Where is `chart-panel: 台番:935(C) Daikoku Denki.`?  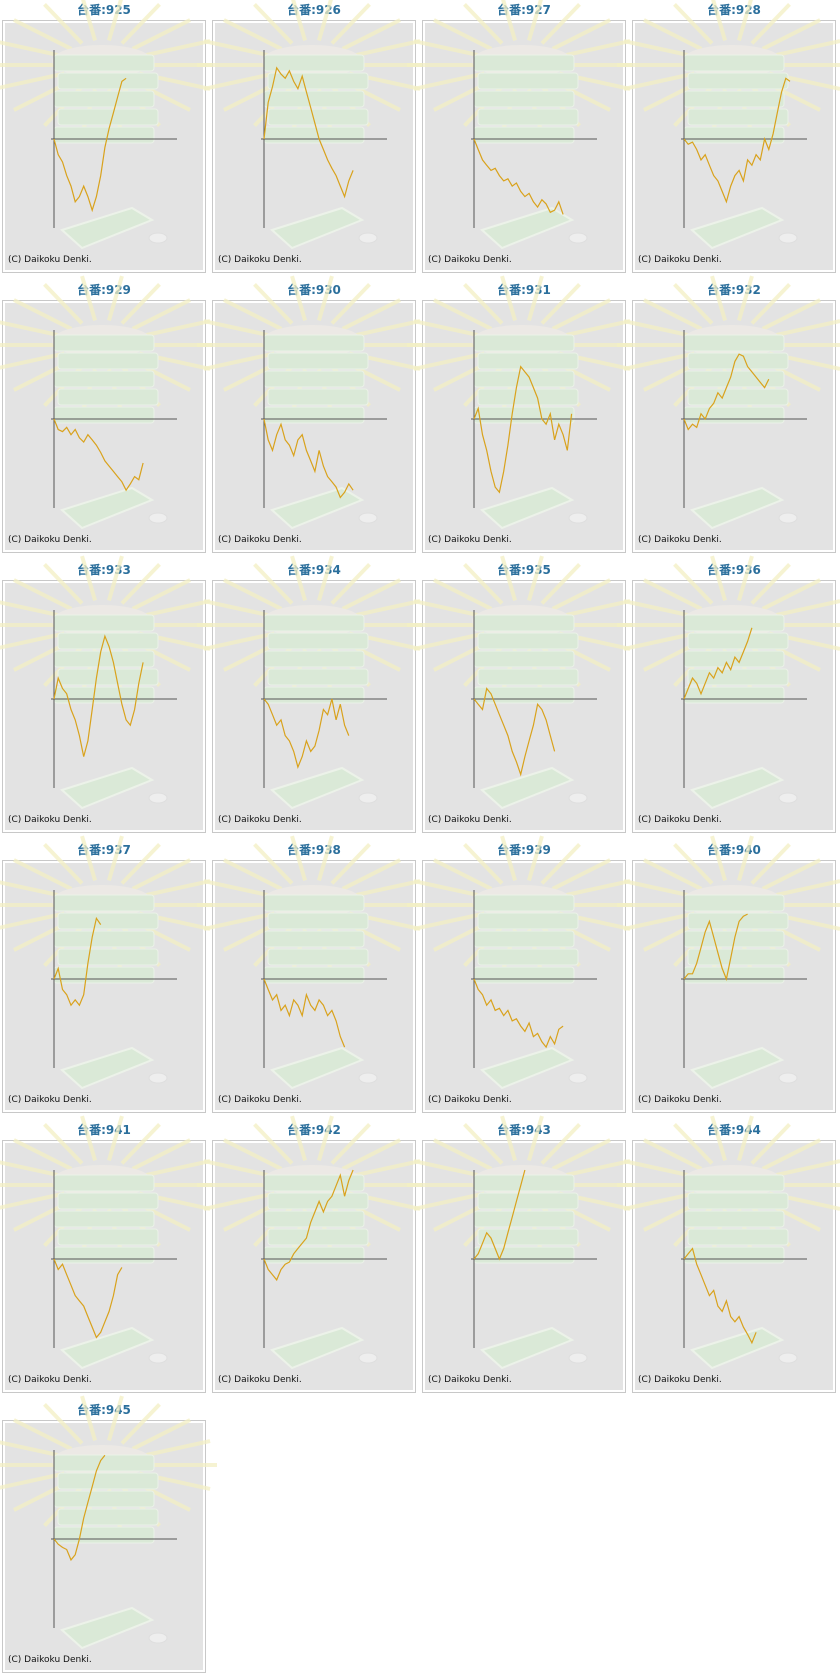 chart-panel: 台番:935(C) Daikoku Denki. is located at coordinates (522, 694).